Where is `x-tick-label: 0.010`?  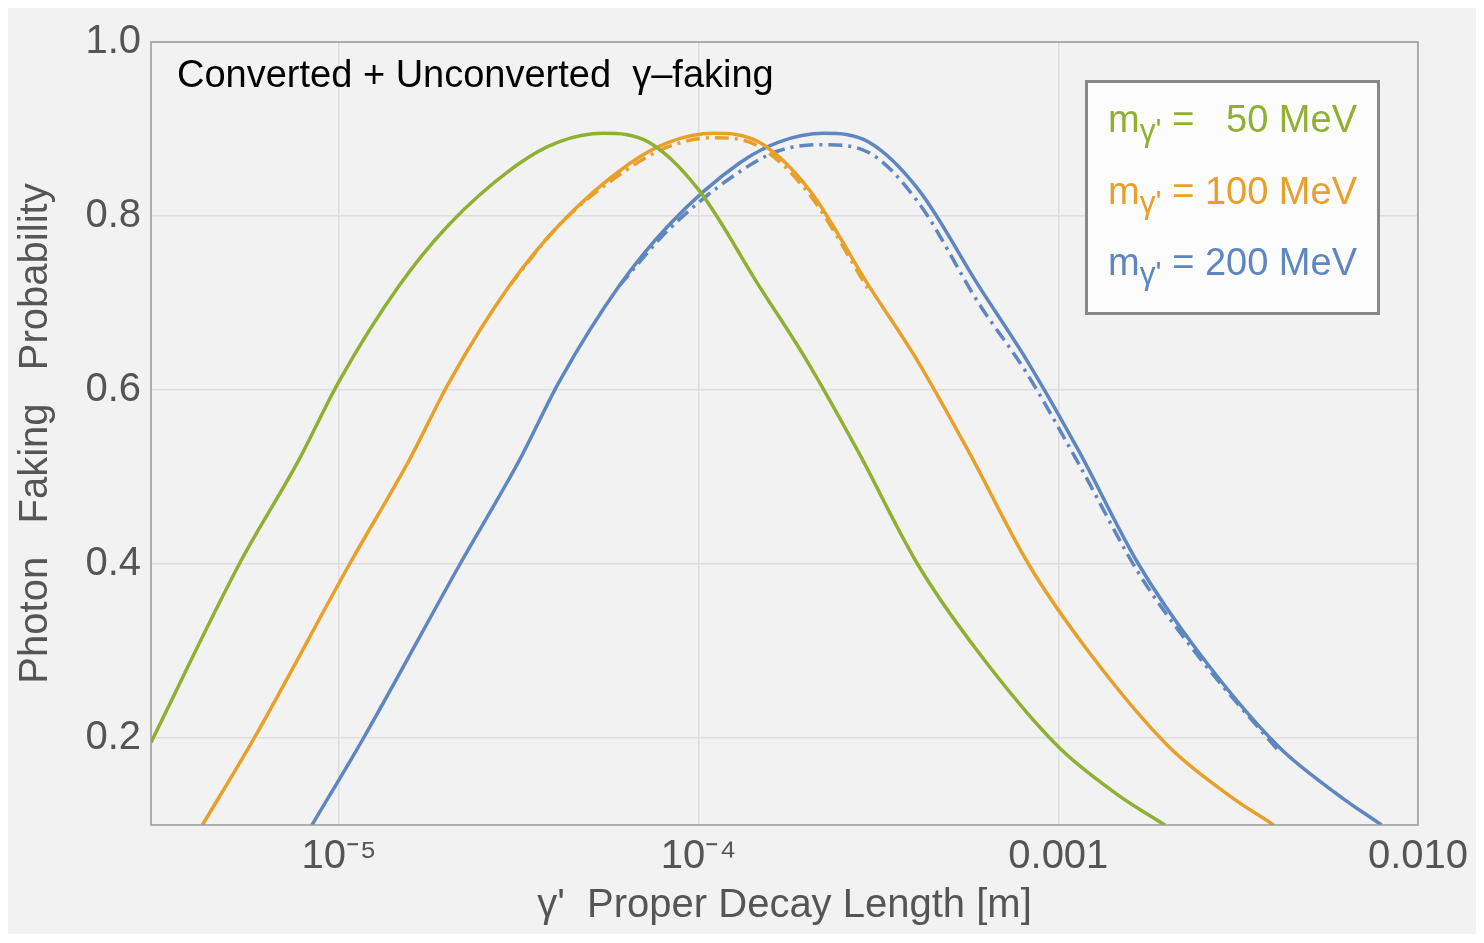
x-tick-label: 0.010 is located at coordinates (1418, 854).